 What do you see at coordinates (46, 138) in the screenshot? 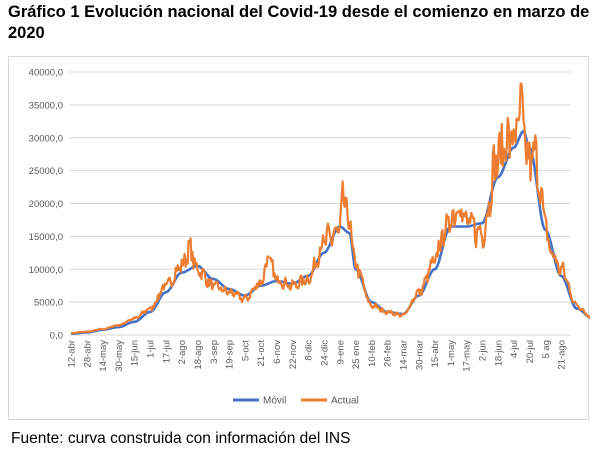
I see `y-tick-label: 30000,0` at bounding box center [46, 138].